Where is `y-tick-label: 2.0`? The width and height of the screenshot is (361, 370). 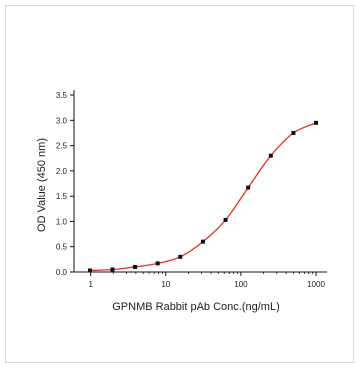
y-tick-label: 2.0 is located at coordinates (62, 171).